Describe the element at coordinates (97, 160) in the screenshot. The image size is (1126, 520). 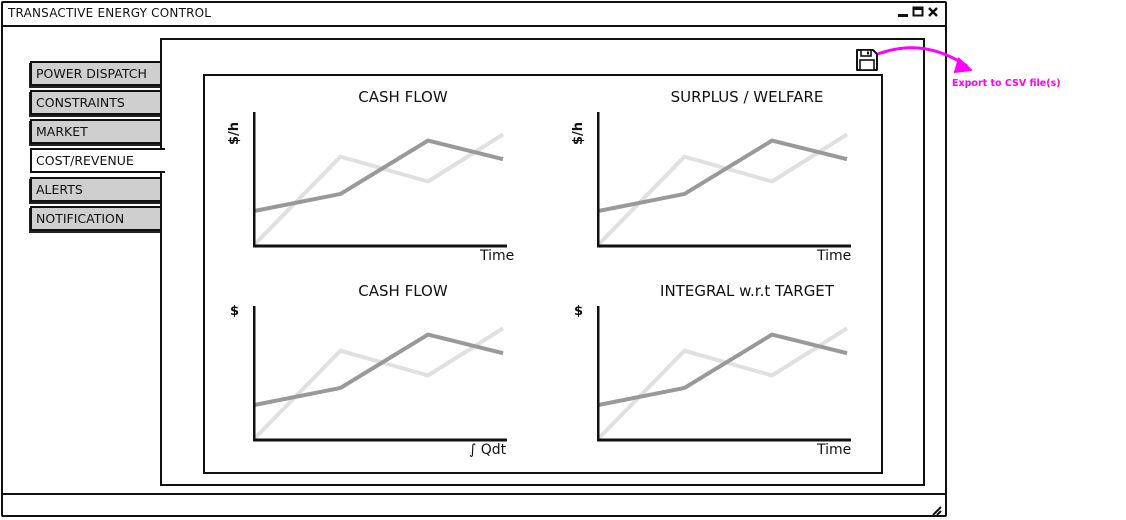
I see `tab-cost-revenue: COST/REVENUE` at that location.